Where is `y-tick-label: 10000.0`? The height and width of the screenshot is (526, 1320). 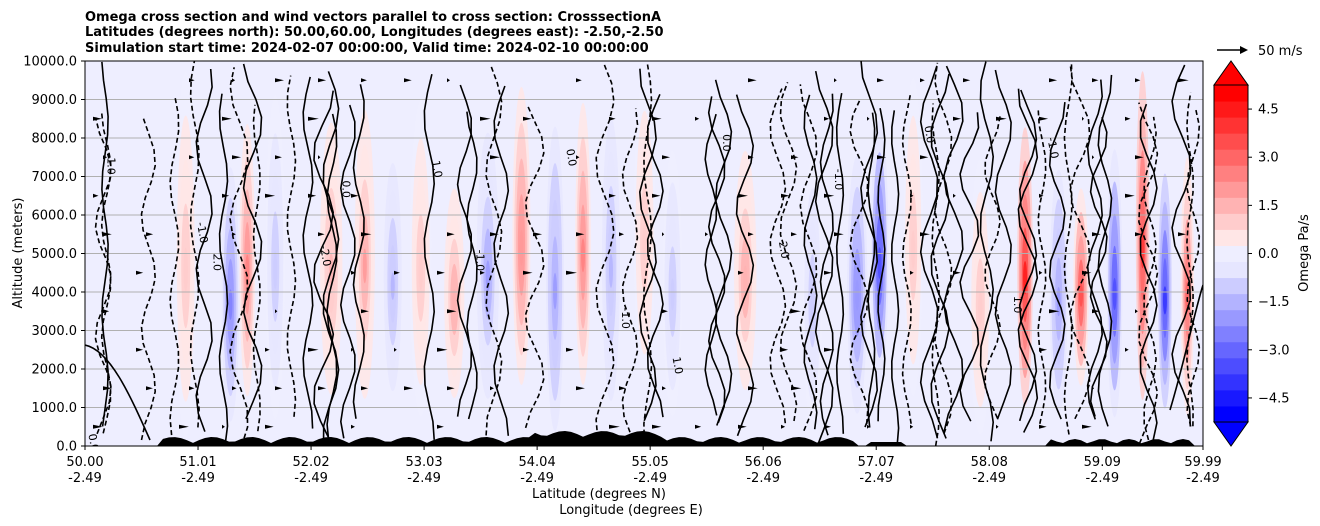 y-tick-label: 10000.0 is located at coordinates (50, 62).